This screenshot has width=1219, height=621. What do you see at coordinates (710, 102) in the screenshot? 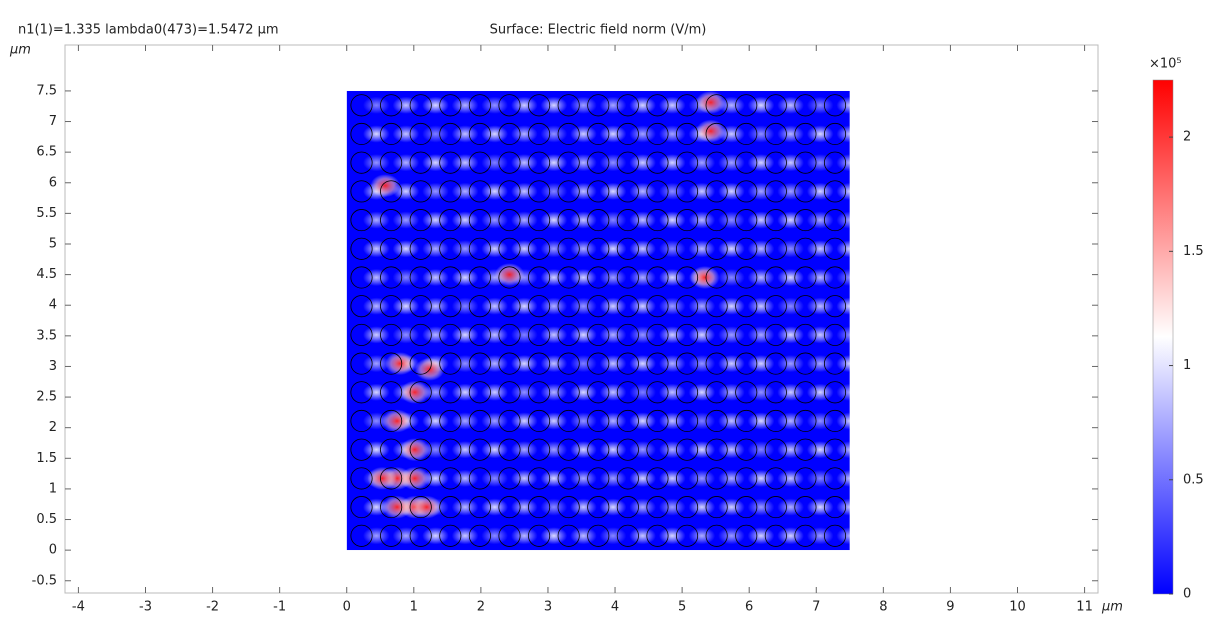
I see `field-hotspot` at bounding box center [710, 102].